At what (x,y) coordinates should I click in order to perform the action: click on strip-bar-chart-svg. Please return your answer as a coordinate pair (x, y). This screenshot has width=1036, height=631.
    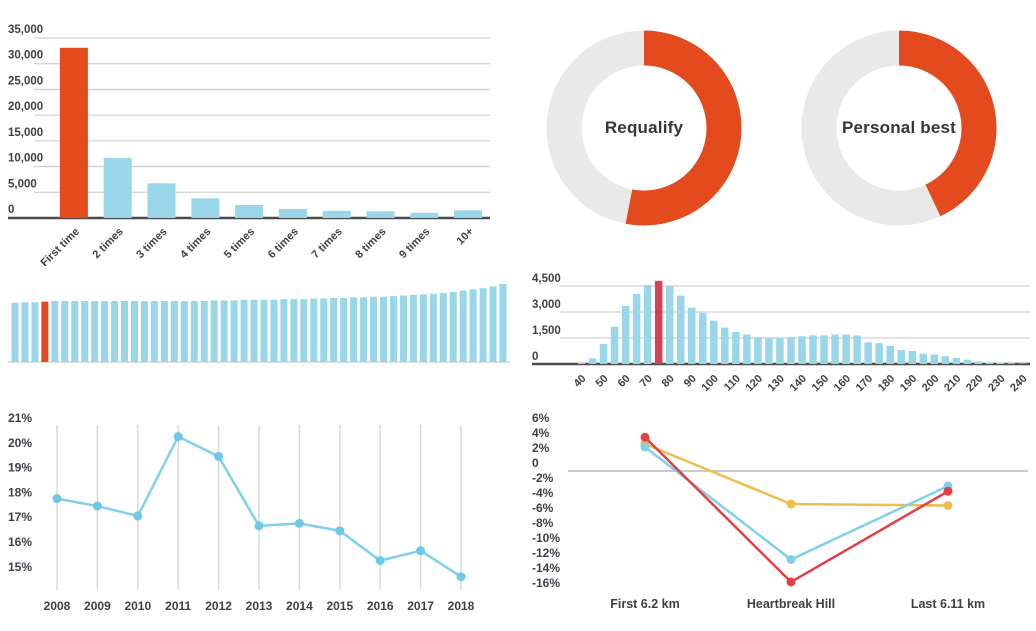
    Looking at the image, I should click on (259, 323).